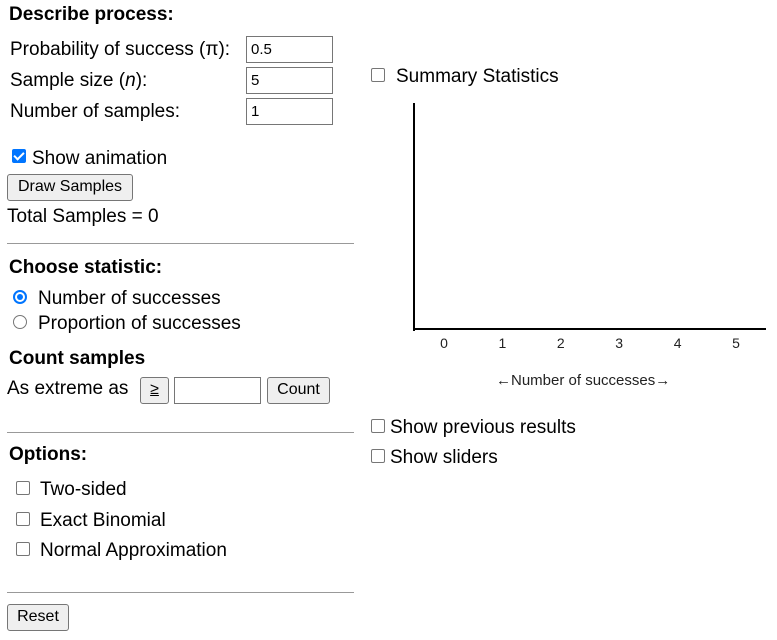 The height and width of the screenshot is (640, 777). Describe the element at coordinates (23, 549) in the screenshot. I see `normal-approximation-checkbox` at that location.